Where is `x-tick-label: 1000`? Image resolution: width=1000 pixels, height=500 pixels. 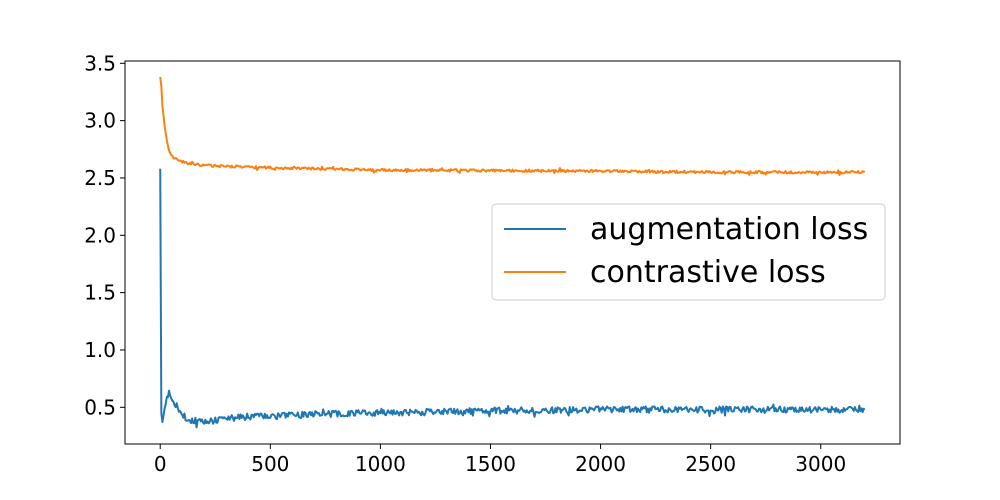
x-tick-label: 1000 is located at coordinates (380, 464).